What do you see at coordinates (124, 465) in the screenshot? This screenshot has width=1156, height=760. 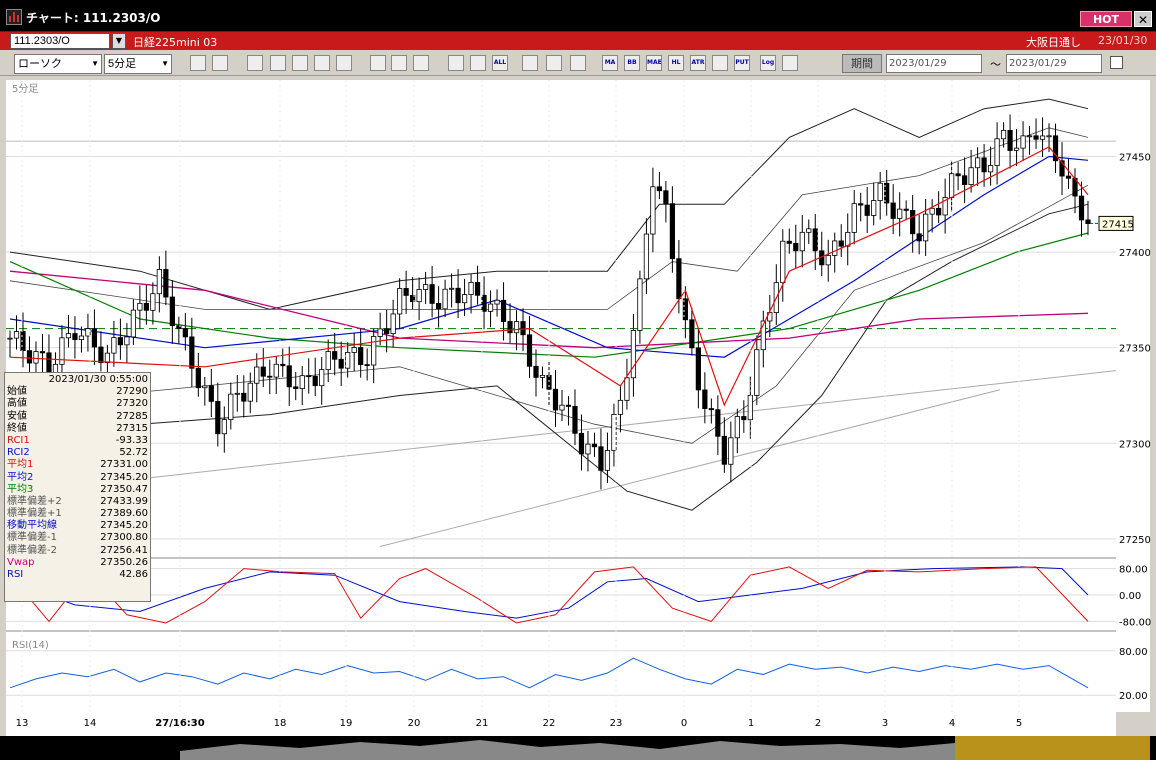 I see `data-window-value: 27331.00` at bounding box center [124, 465].